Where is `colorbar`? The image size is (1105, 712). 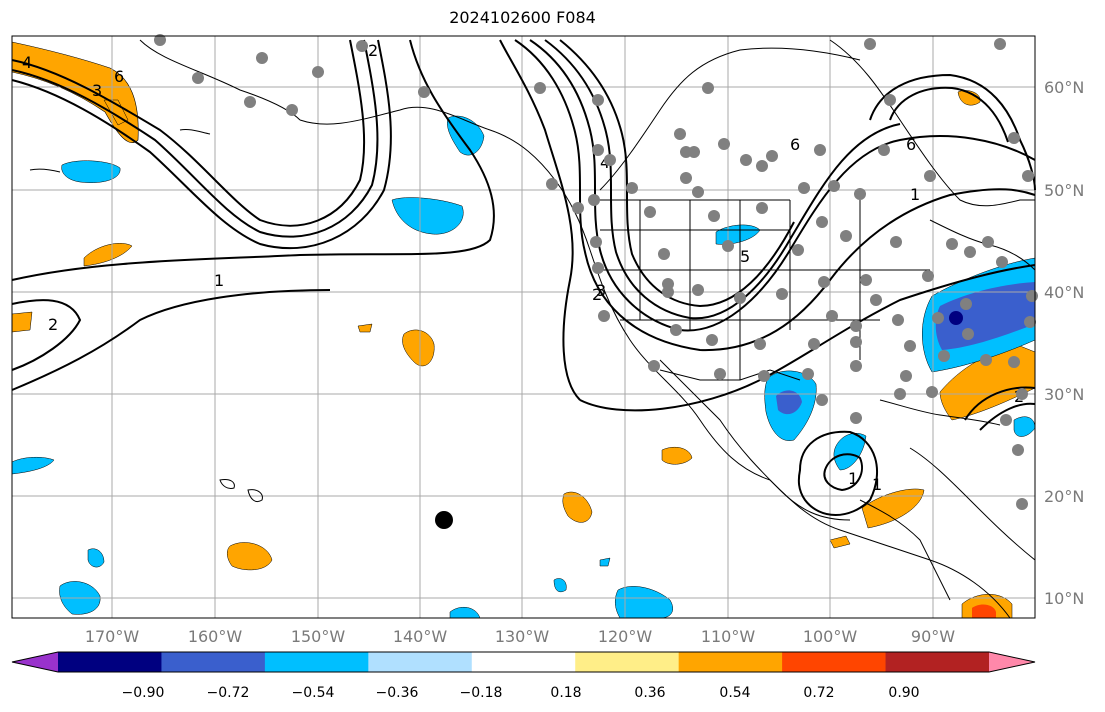
colorbar is located at coordinates (523, 662).